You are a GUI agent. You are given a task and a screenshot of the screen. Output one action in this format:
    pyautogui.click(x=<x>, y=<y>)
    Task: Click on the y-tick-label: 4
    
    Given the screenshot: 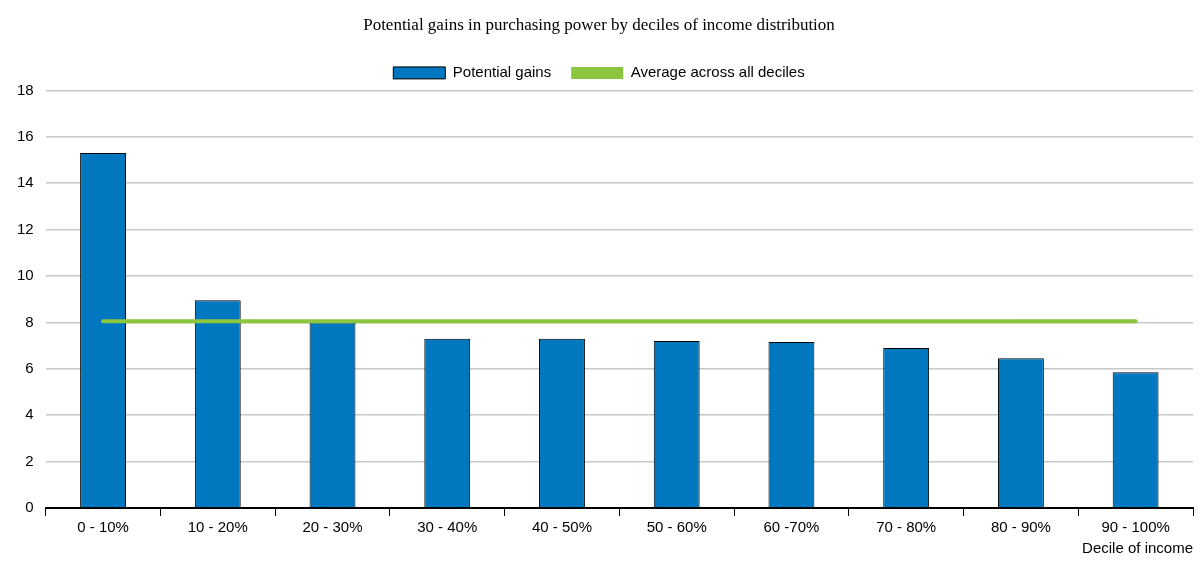 What is the action you would take?
    pyautogui.click(x=29, y=414)
    